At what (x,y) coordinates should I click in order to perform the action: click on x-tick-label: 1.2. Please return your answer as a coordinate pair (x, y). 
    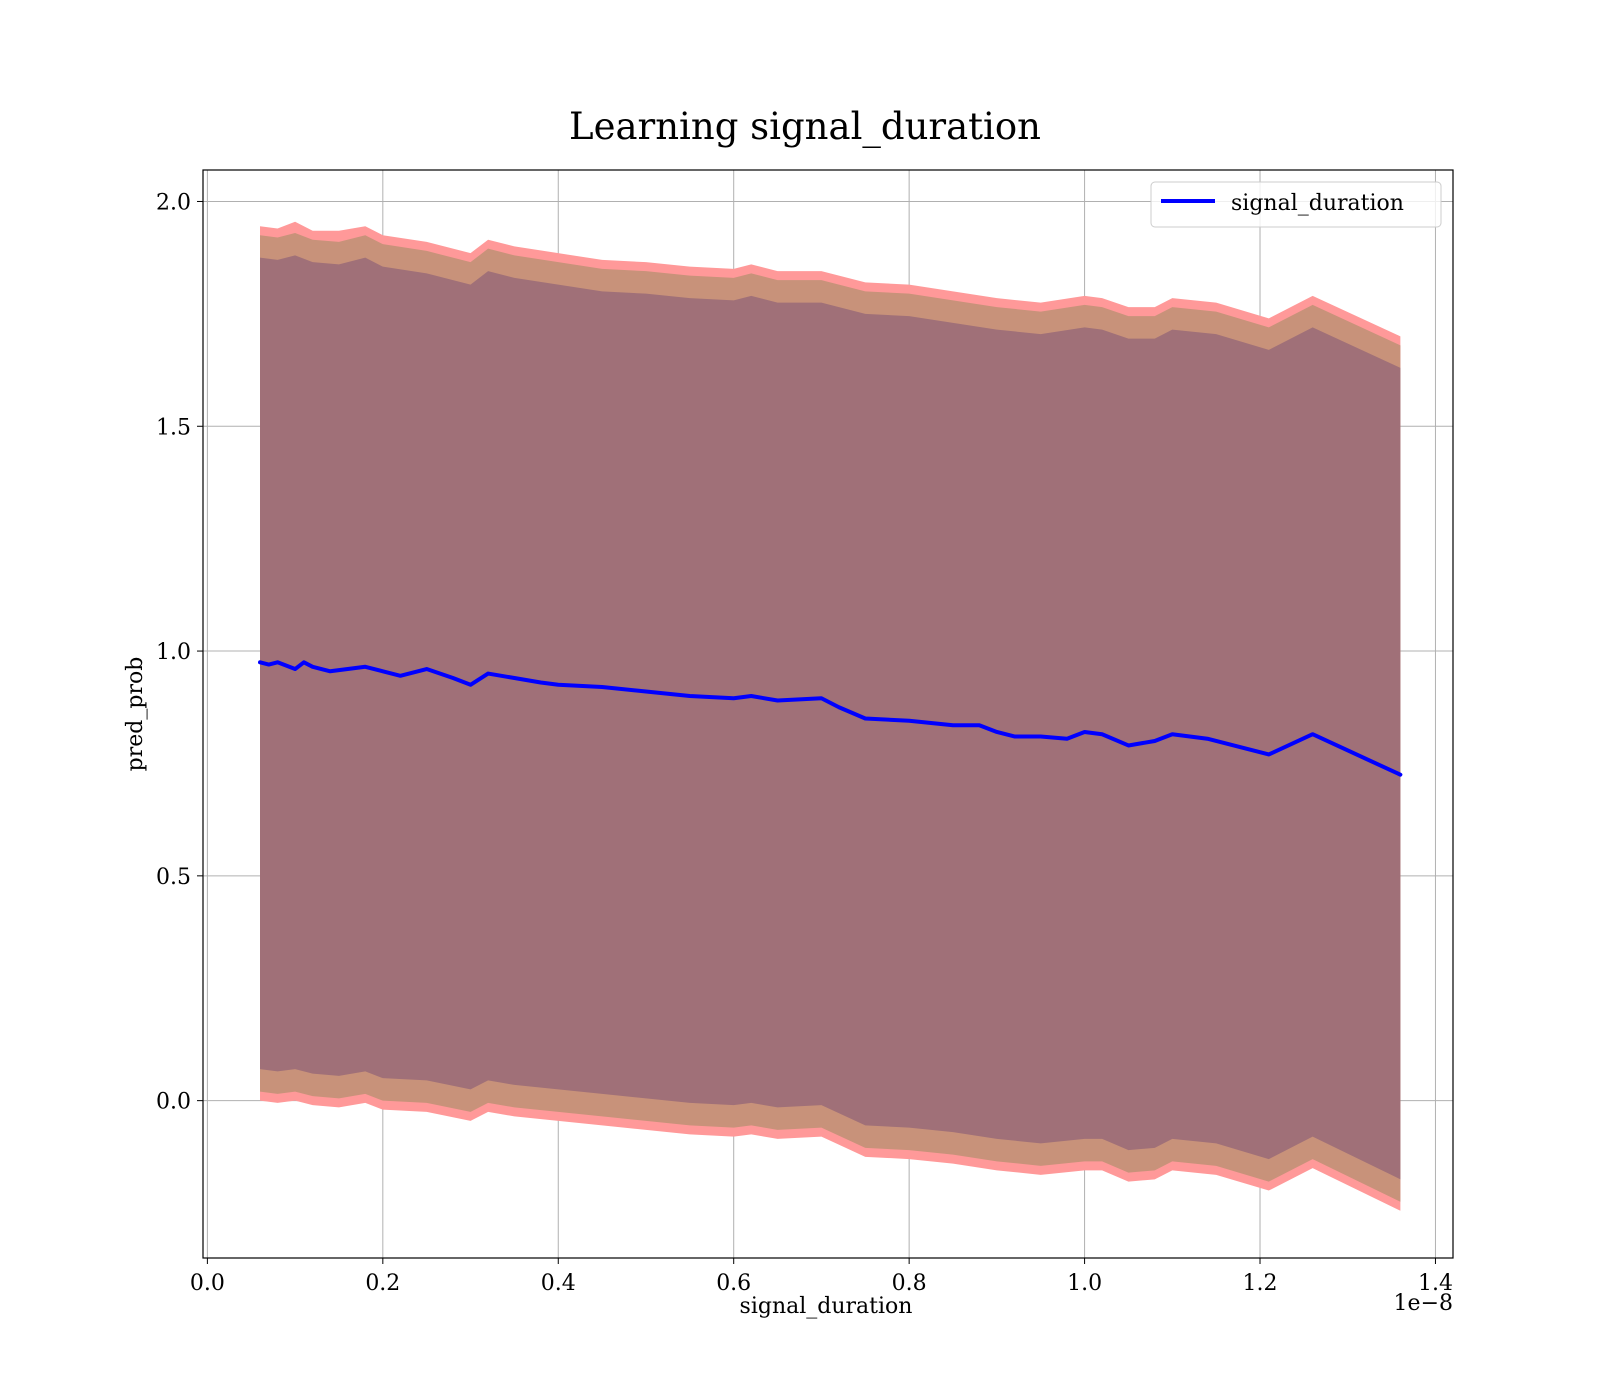
    Looking at the image, I should click on (1260, 1283).